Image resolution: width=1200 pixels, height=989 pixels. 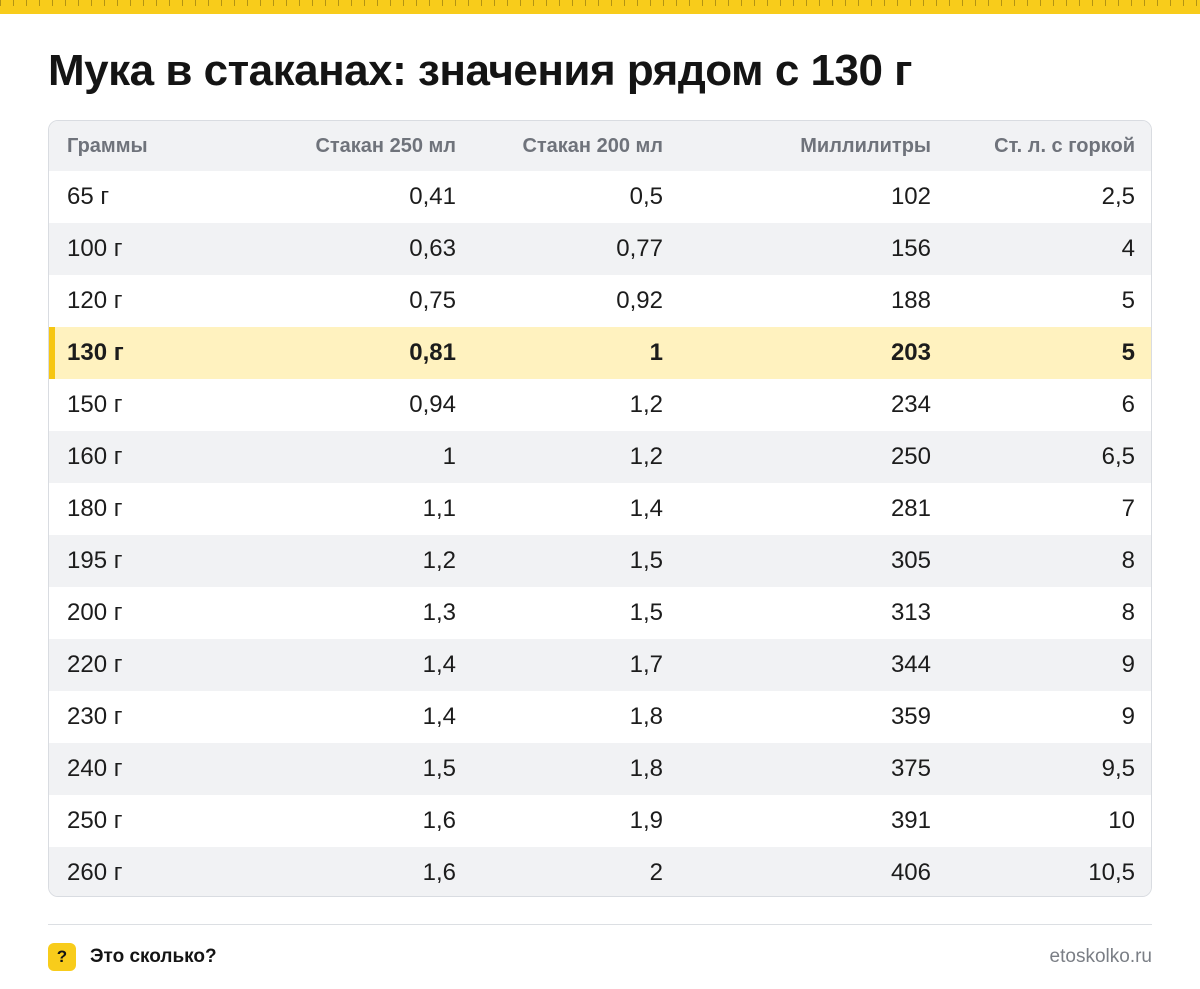 What do you see at coordinates (910, 404) in the screenshot?
I see `cell-milliliters: 234` at bounding box center [910, 404].